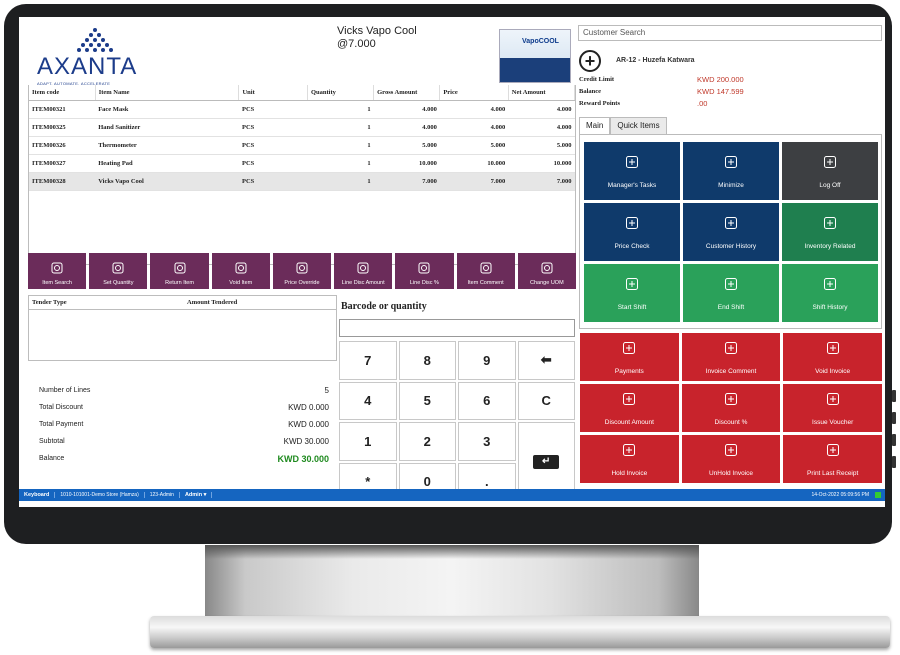  What do you see at coordinates (731, 171) in the screenshot?
I see `minimize-tile: Minimize` at bounding box center [731, 171].